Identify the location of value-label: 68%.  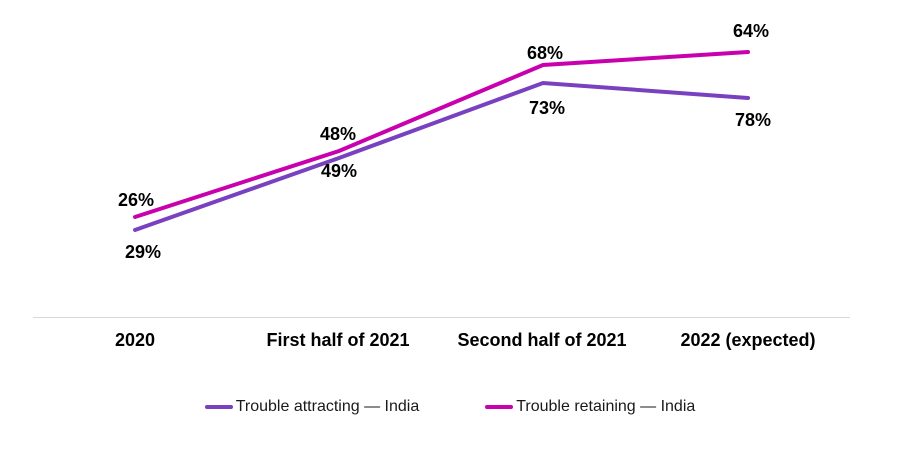
(545, 53).